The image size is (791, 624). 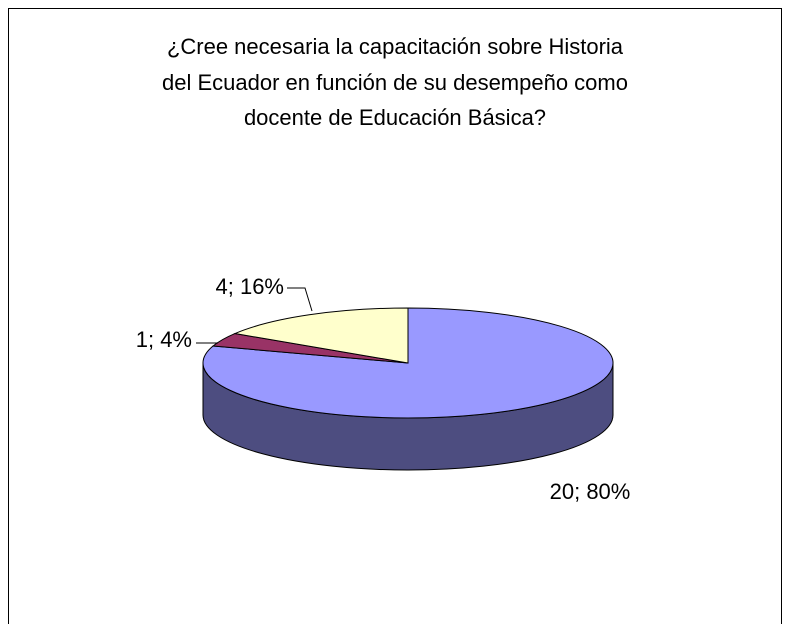 What do you see at coordinates (300, 299) in the screenshot?
I see `leader-line` at bounding box center [300, 299].